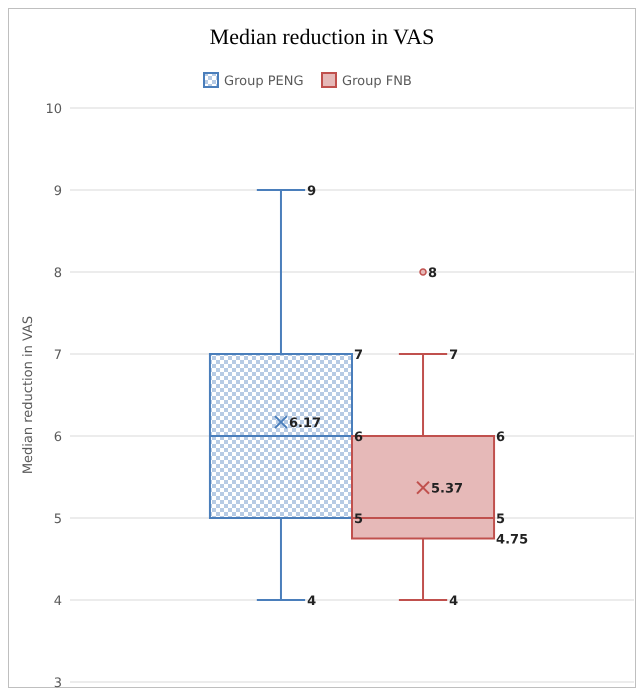 Image resolution: width=644 pixels, height=696 pixels. Describe the element at coordinates (28, 395) in the screenshot. I see `y-axis-title: Median reduction in VAS` at that location.